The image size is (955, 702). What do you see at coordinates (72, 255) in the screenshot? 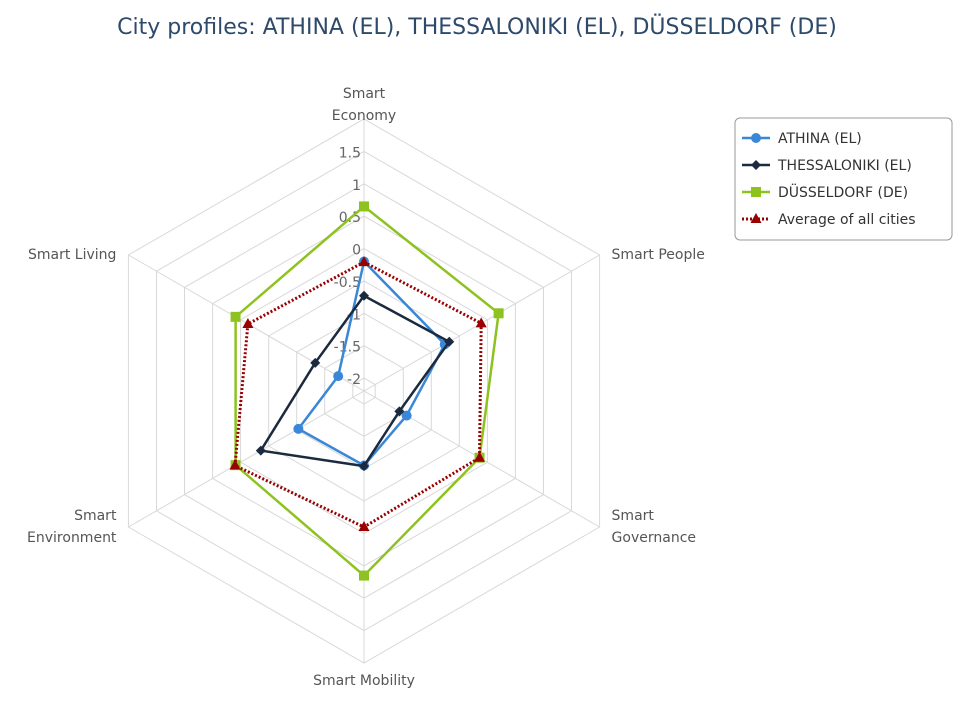
I see `category-label: Smart Living` at bounding box center [72, 255].